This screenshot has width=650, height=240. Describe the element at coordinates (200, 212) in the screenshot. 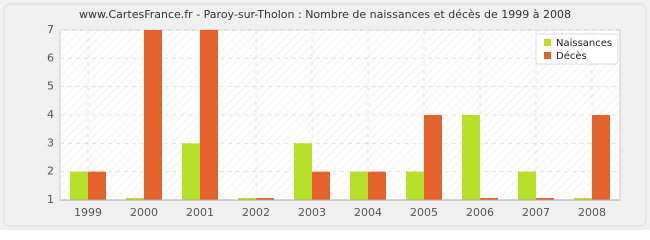

I see `x-tick-label: 2001` at that location.